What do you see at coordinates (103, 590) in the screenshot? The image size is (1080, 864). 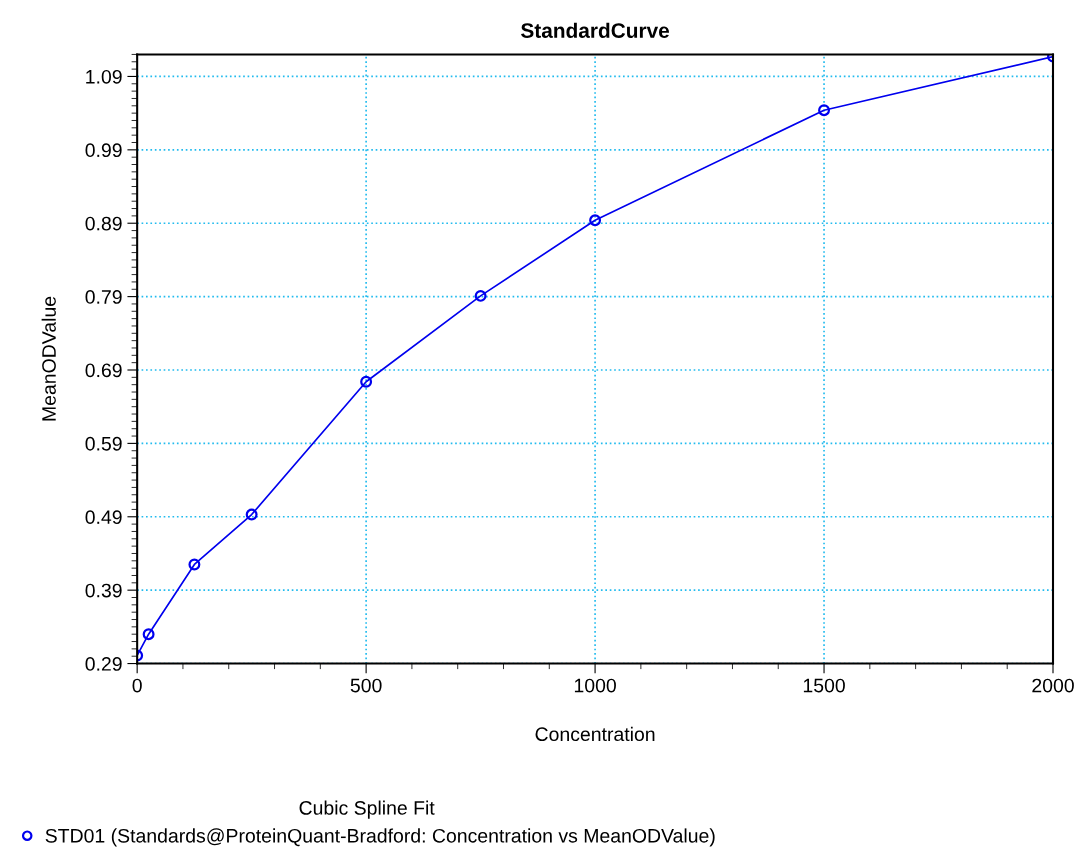 I see `y-tick-label: 0.39` at bounding box center [103, 590].